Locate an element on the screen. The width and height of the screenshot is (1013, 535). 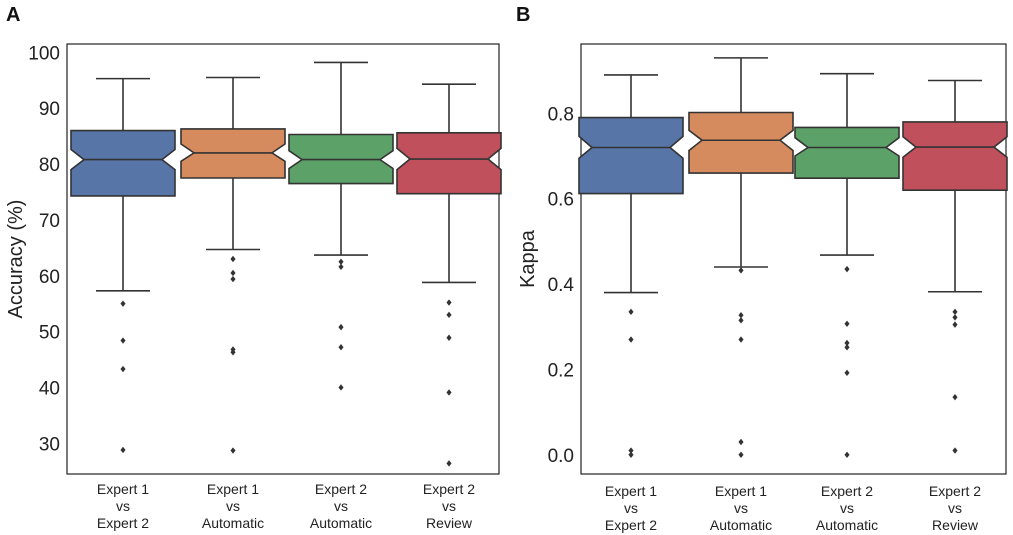
y-tick-label: 0.8 is located at coordinates (561, 114).